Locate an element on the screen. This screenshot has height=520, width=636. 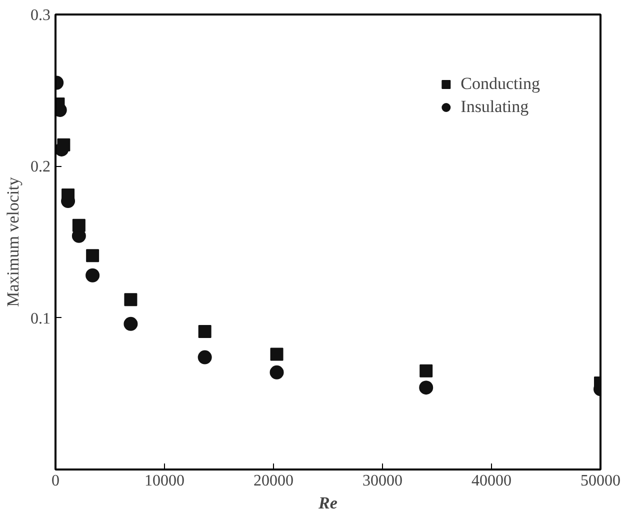
y-axis-title: Maximum velocity is located at coordinates (13, 241).